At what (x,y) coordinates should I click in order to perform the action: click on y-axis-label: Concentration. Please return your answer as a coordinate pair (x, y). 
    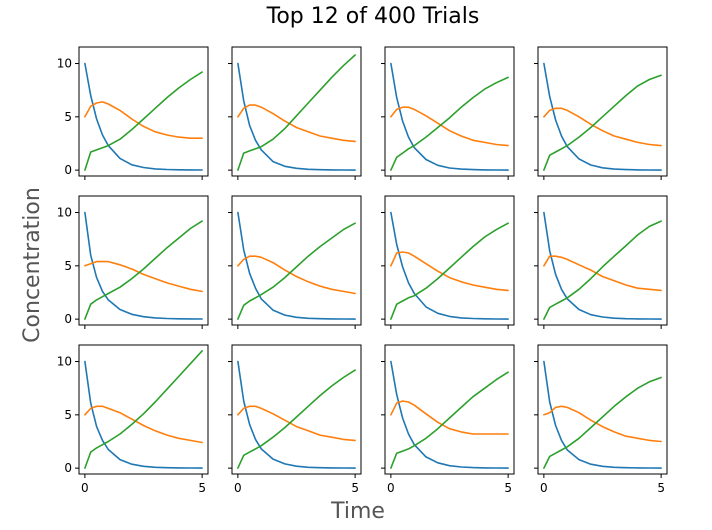
    Looking at the image, I should click on (32, 265).